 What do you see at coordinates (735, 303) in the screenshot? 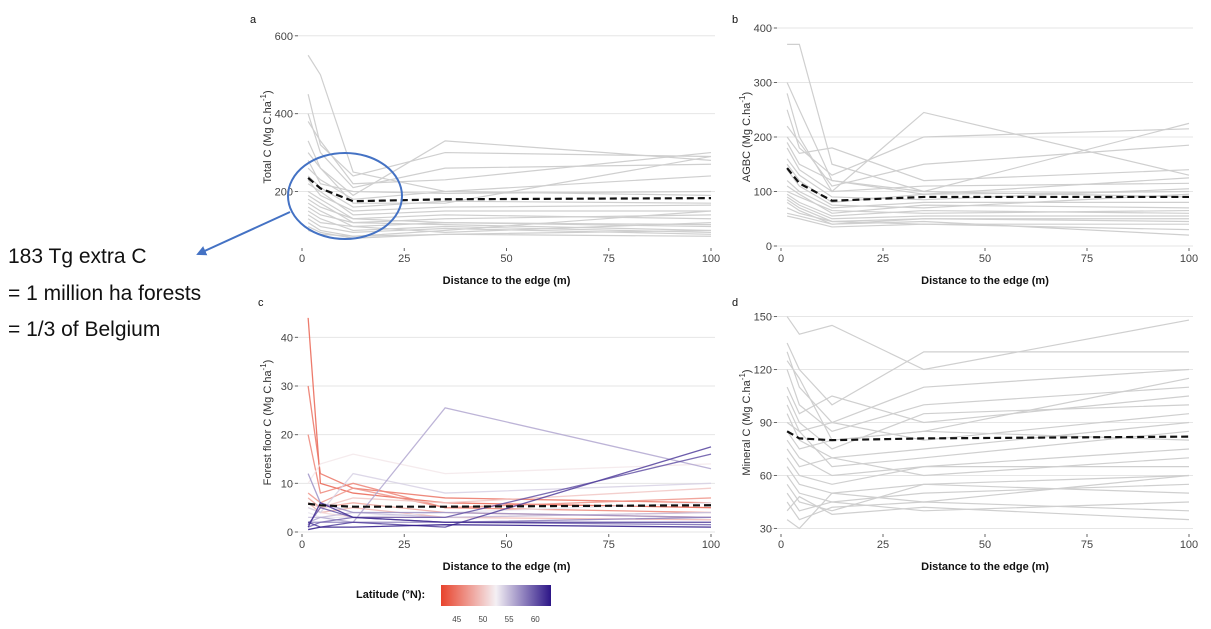
I see `panel-letter: d` at bounding box center [735, 303].